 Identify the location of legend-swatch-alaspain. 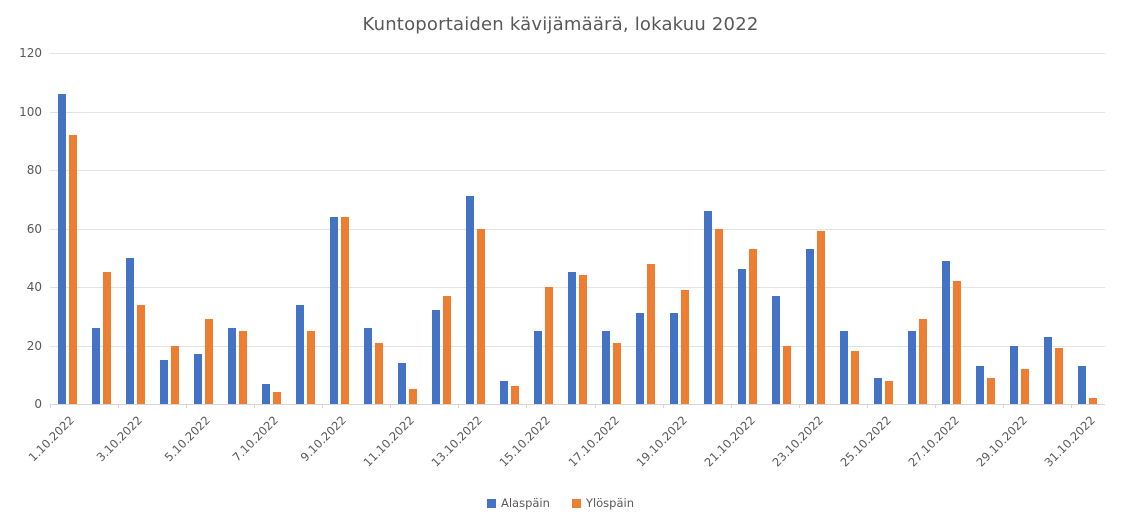
(491, 503).